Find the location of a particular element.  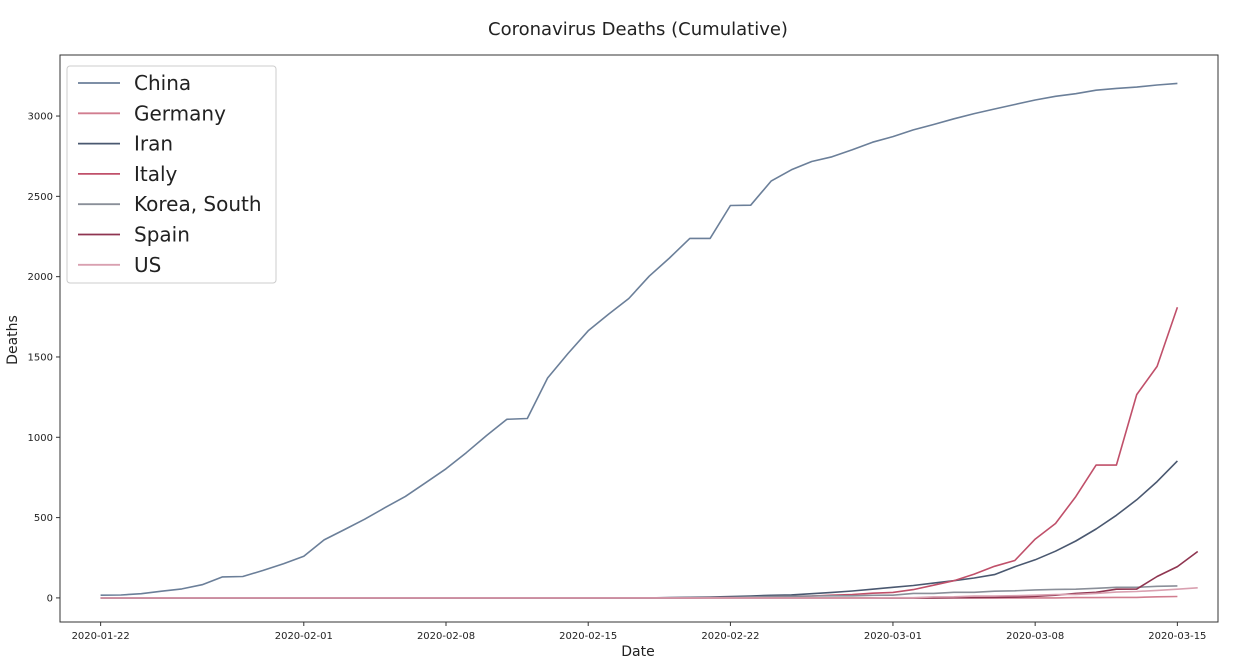

legend-label: Korea, South is located at coordinates (198, 204).